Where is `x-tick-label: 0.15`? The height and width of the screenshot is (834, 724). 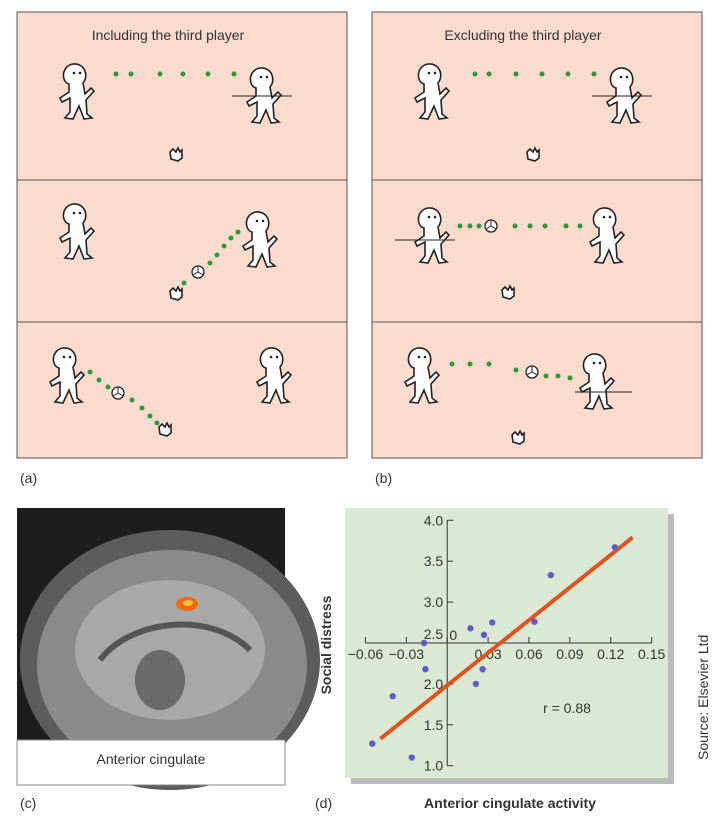 x-tick-label: 0.15 is located at coordinates (651, 654).